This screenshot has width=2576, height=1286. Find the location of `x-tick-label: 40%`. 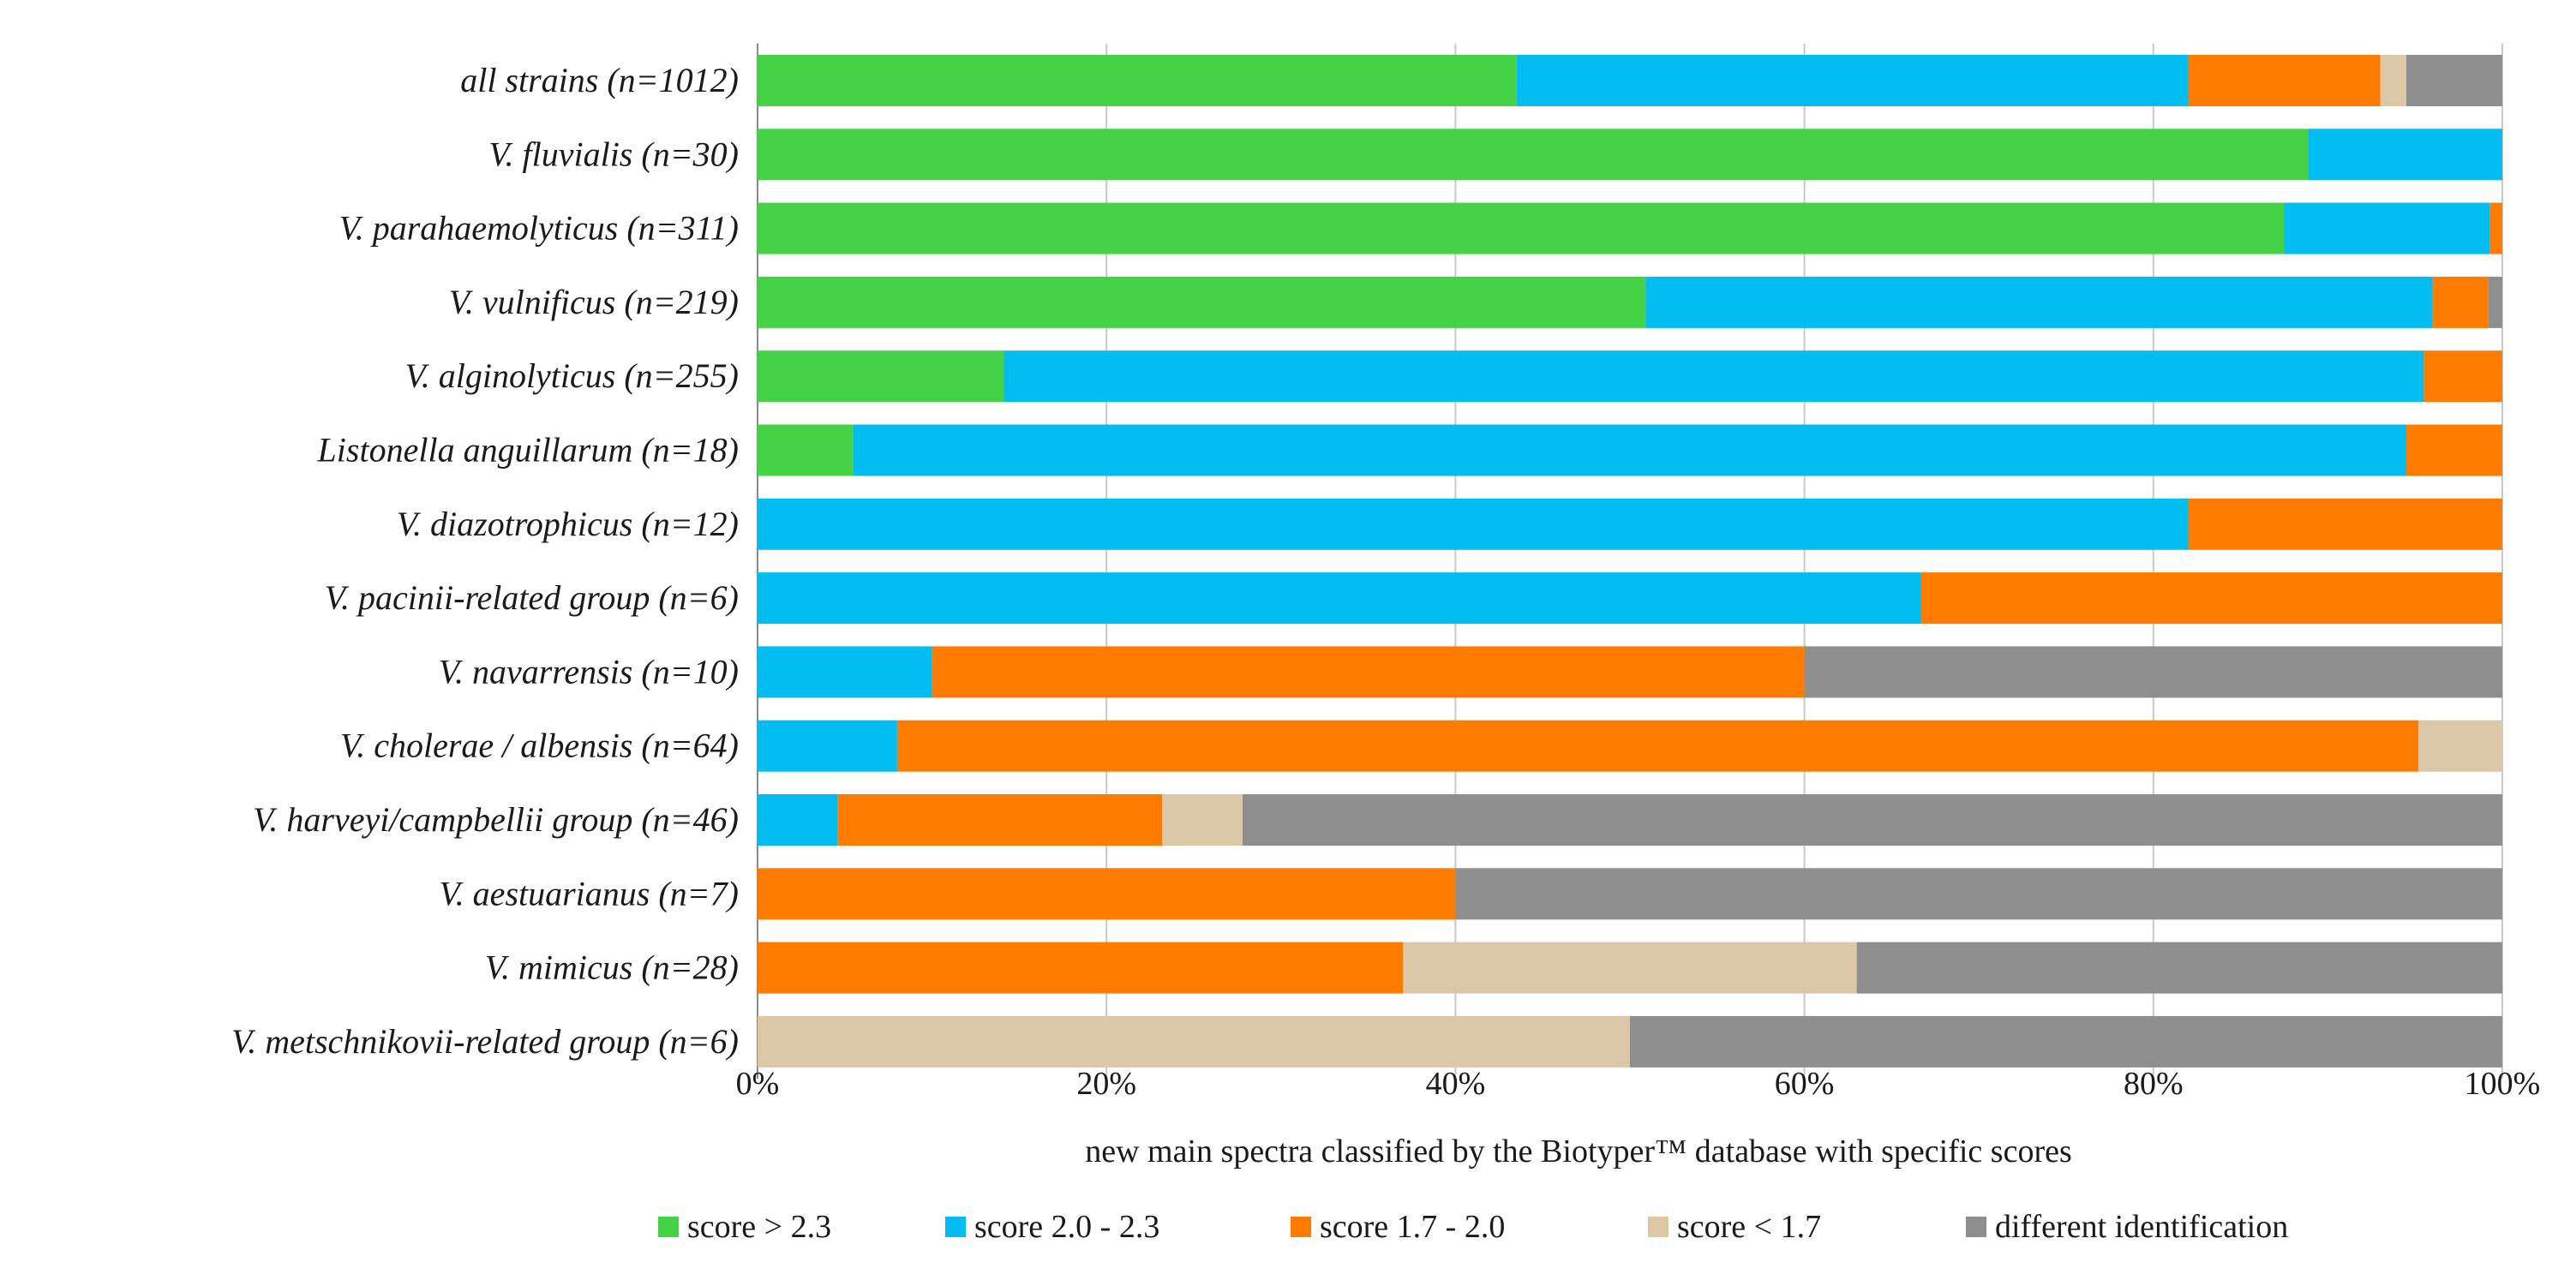

x-tick-label: 40% is located at coordinates (1456, 1084).